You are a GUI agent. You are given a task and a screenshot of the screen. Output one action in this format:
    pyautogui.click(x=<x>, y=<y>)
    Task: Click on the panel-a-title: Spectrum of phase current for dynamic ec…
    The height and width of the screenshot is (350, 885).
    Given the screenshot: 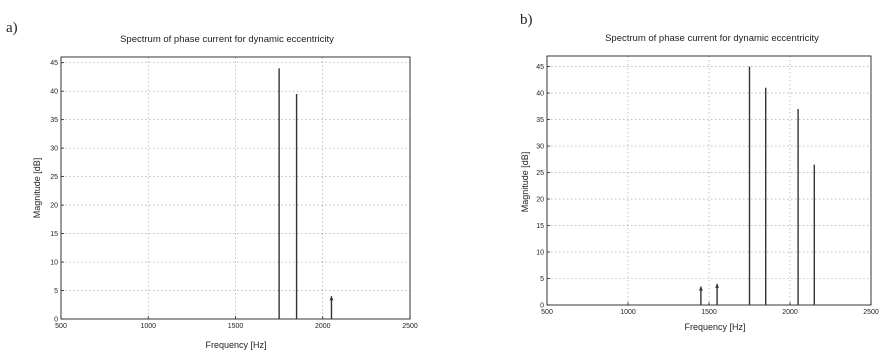 What is the action you would take?
    pyautogui.click(x=227, y=39)
    